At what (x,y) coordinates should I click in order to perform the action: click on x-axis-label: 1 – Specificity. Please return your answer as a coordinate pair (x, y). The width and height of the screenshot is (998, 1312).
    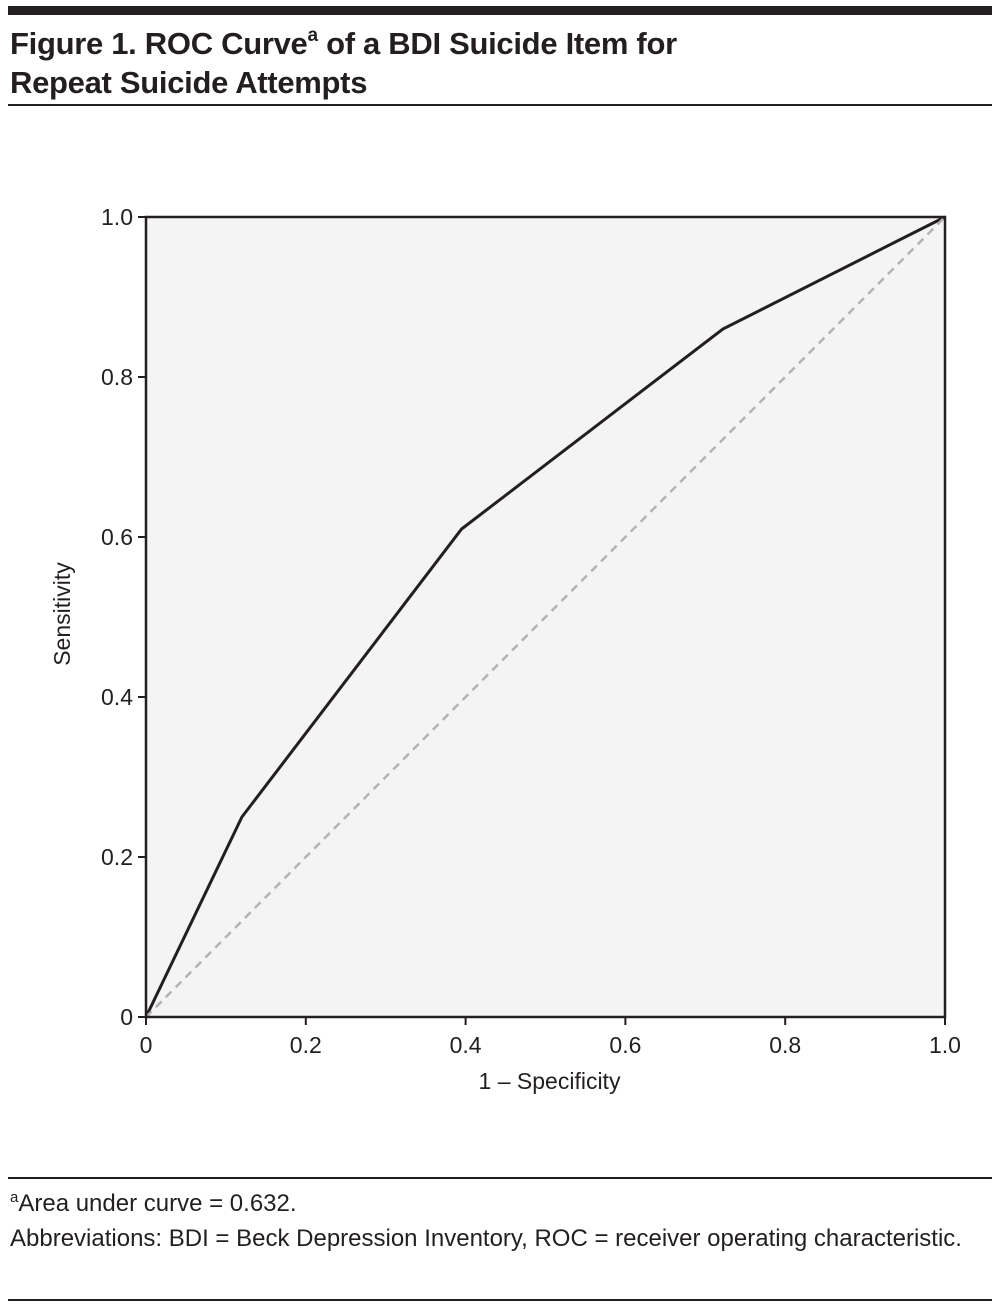
    Looking at the image, I should click on (550, 1081).